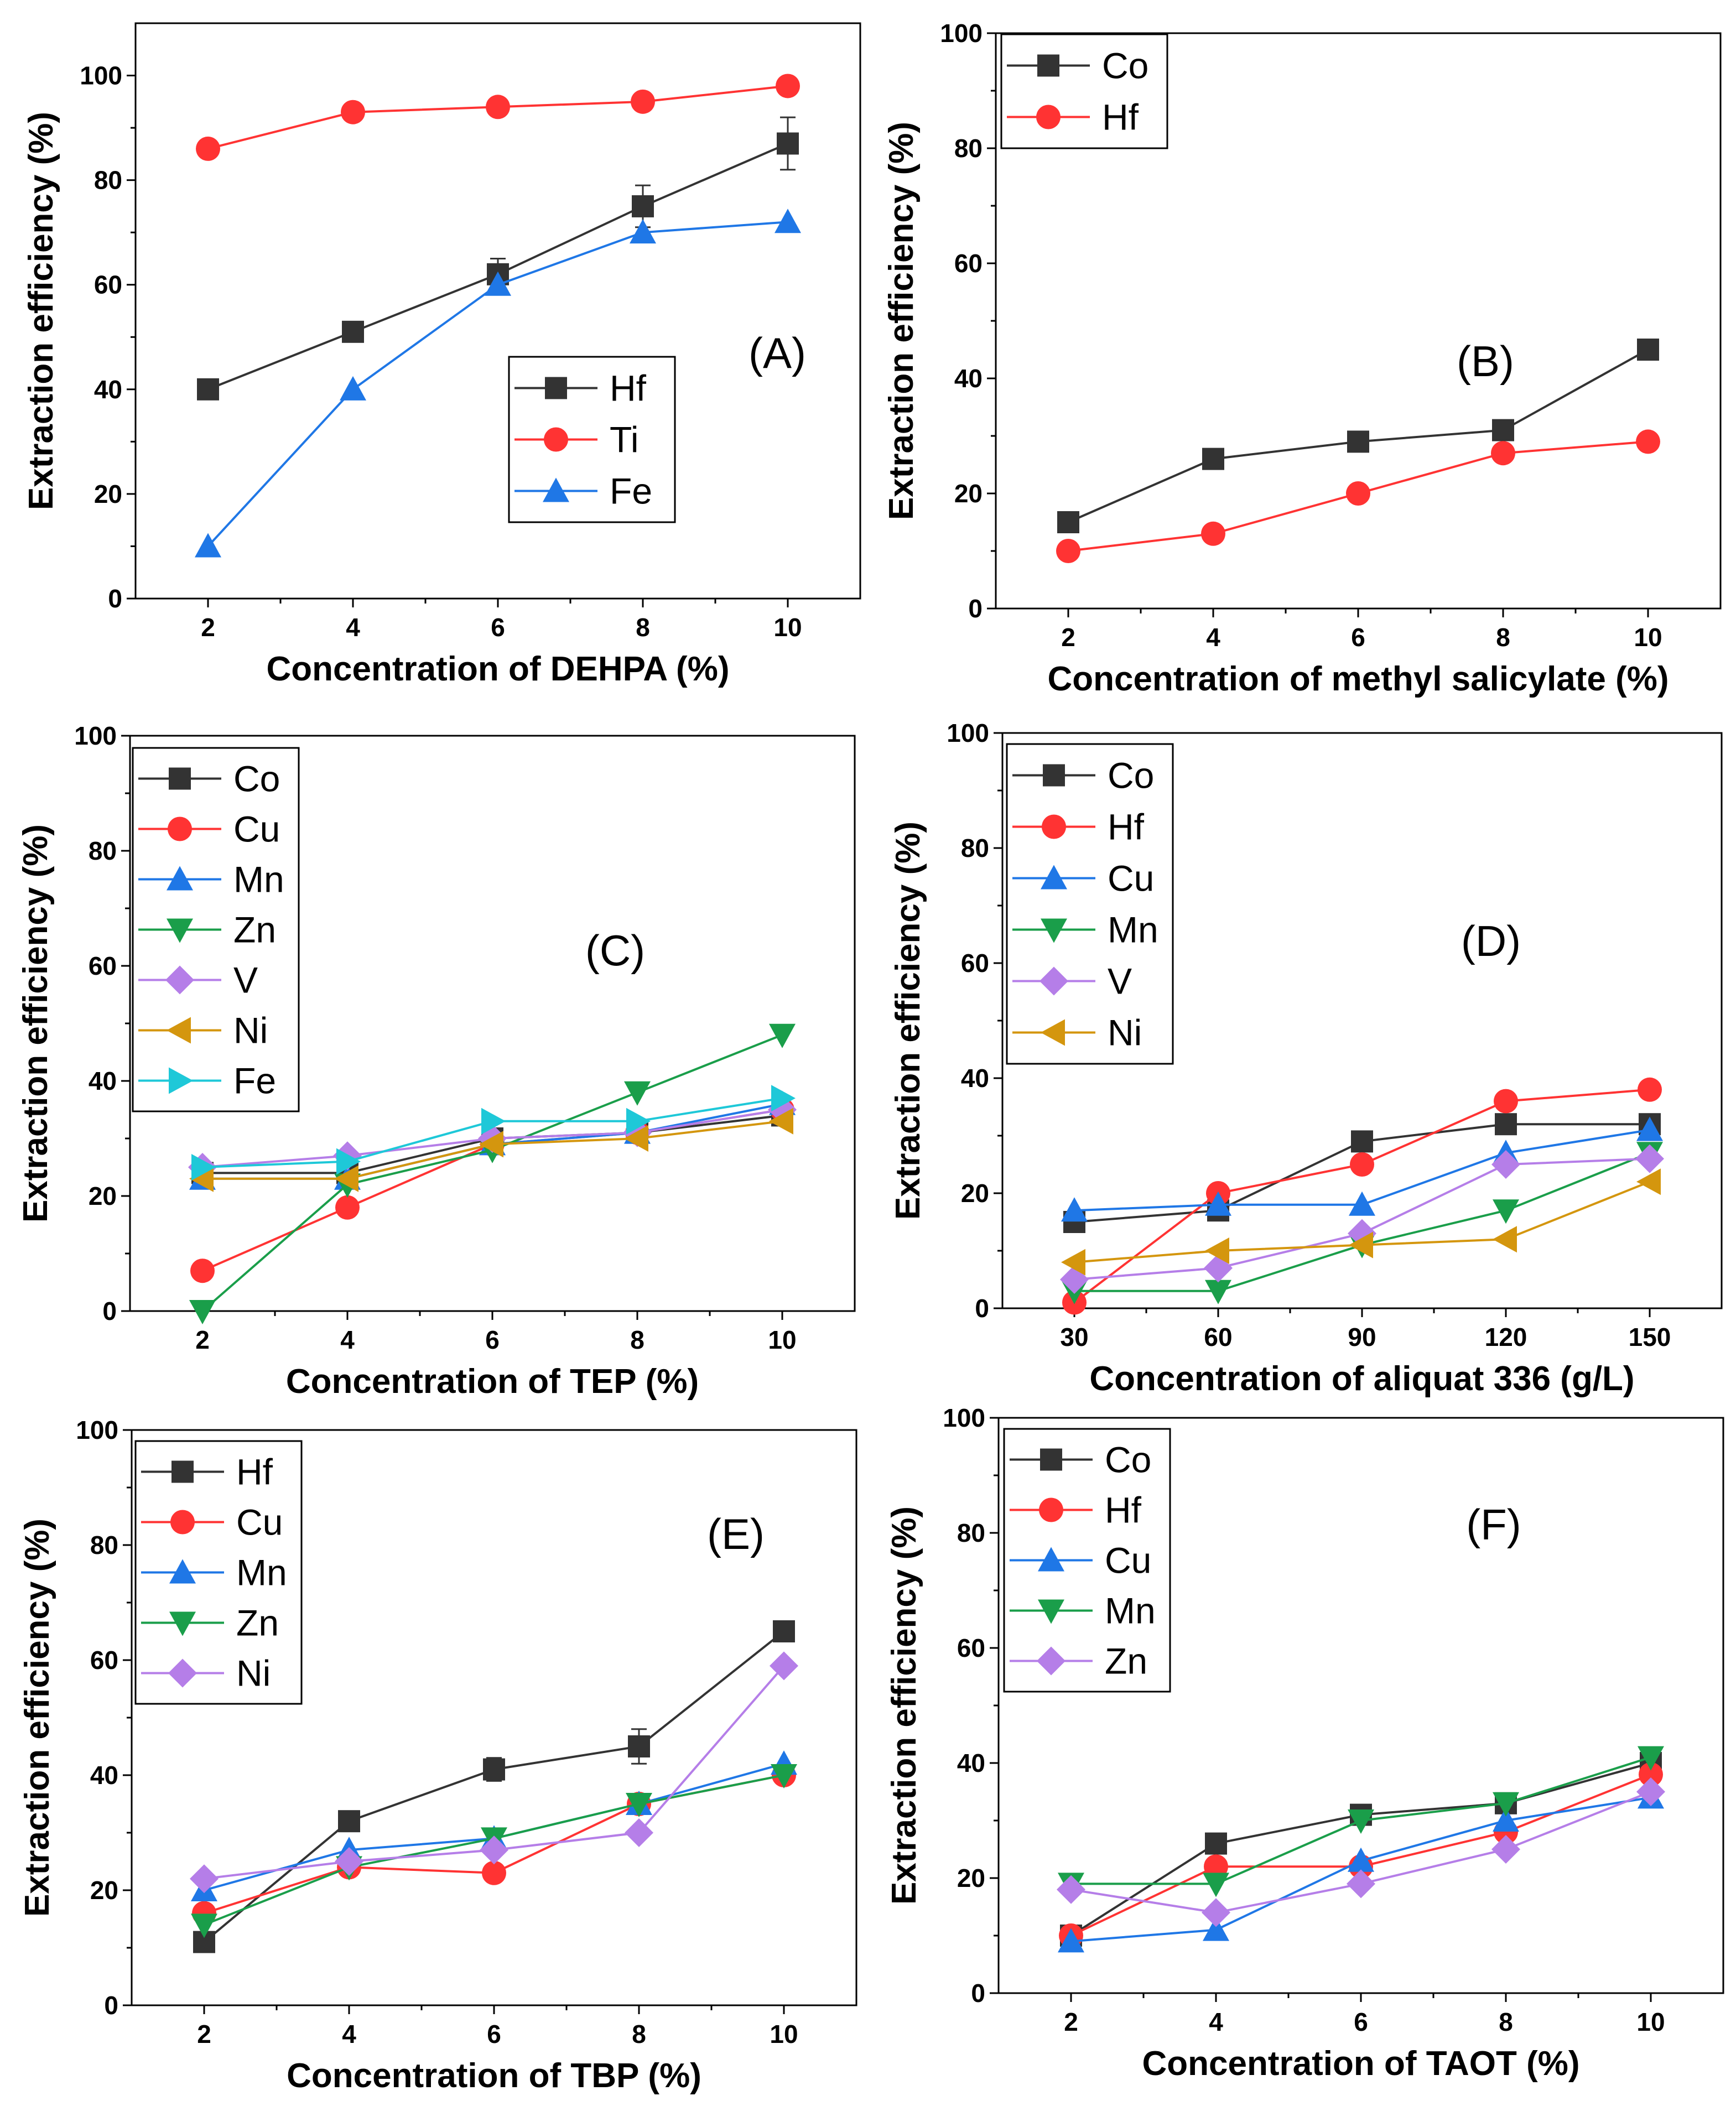  What do you see at coordinates (1071, 2022) in the screenshot?
I see `x-tick-label: 2` at bounding box center [1071, 2022].